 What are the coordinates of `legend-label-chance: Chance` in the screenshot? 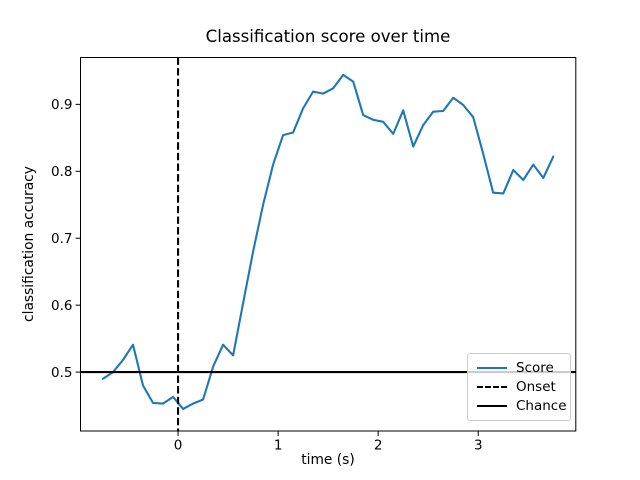 It's located at (541, 406).